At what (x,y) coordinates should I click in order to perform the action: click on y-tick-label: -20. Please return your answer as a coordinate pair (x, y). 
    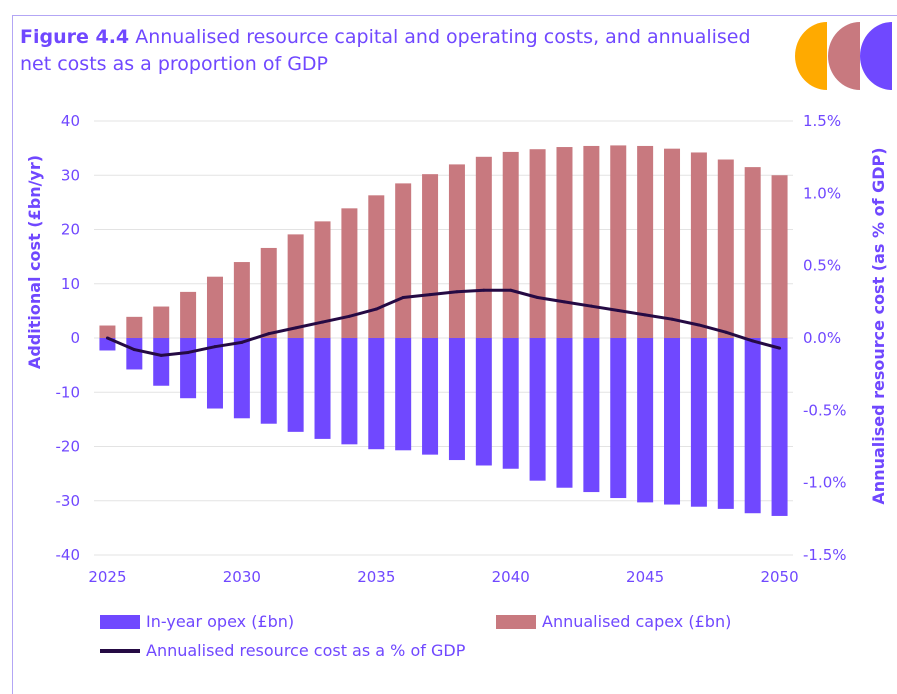
    Looking at the image, I should click on (68, 447).